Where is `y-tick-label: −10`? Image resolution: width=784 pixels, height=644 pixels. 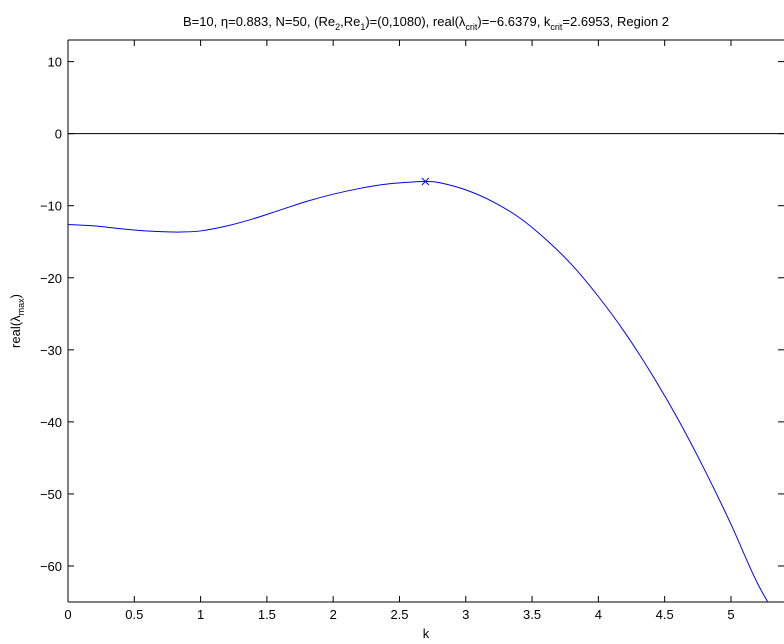
y-tick-label: −10 is located at coordinates (51, 206).